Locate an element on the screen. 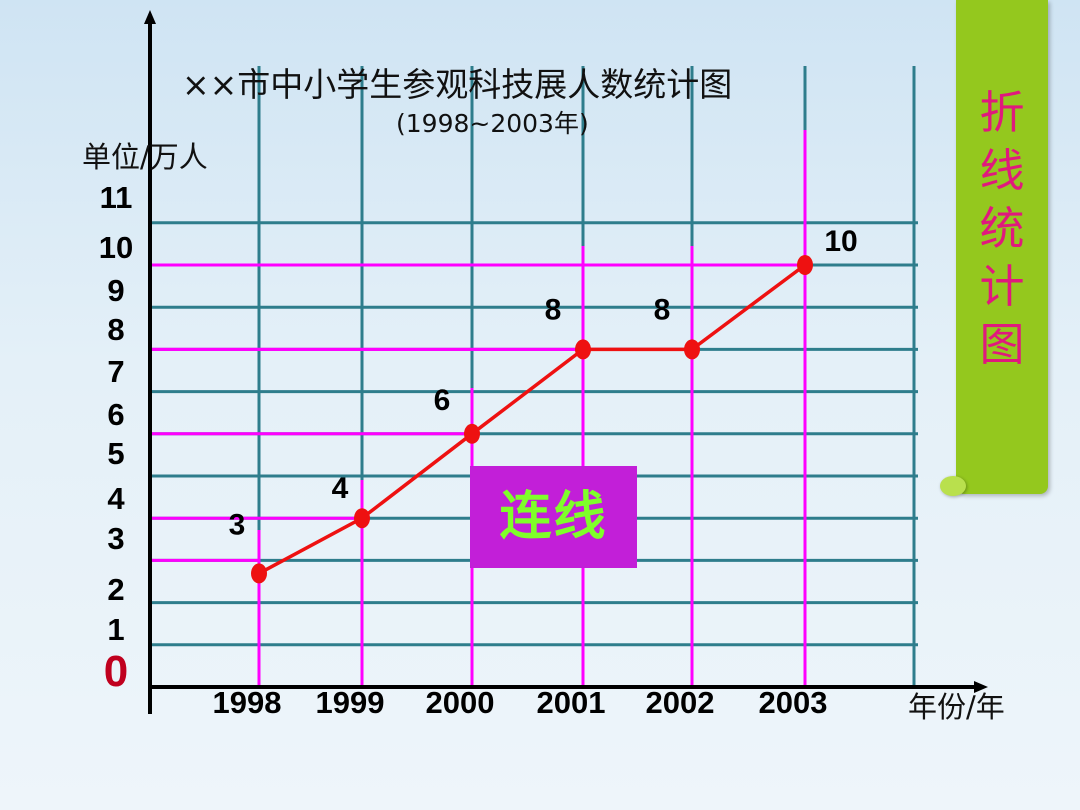 This screenshot has height=810, width=1080. connect-callout-box: 连线 is located at coordinates (553, 517).